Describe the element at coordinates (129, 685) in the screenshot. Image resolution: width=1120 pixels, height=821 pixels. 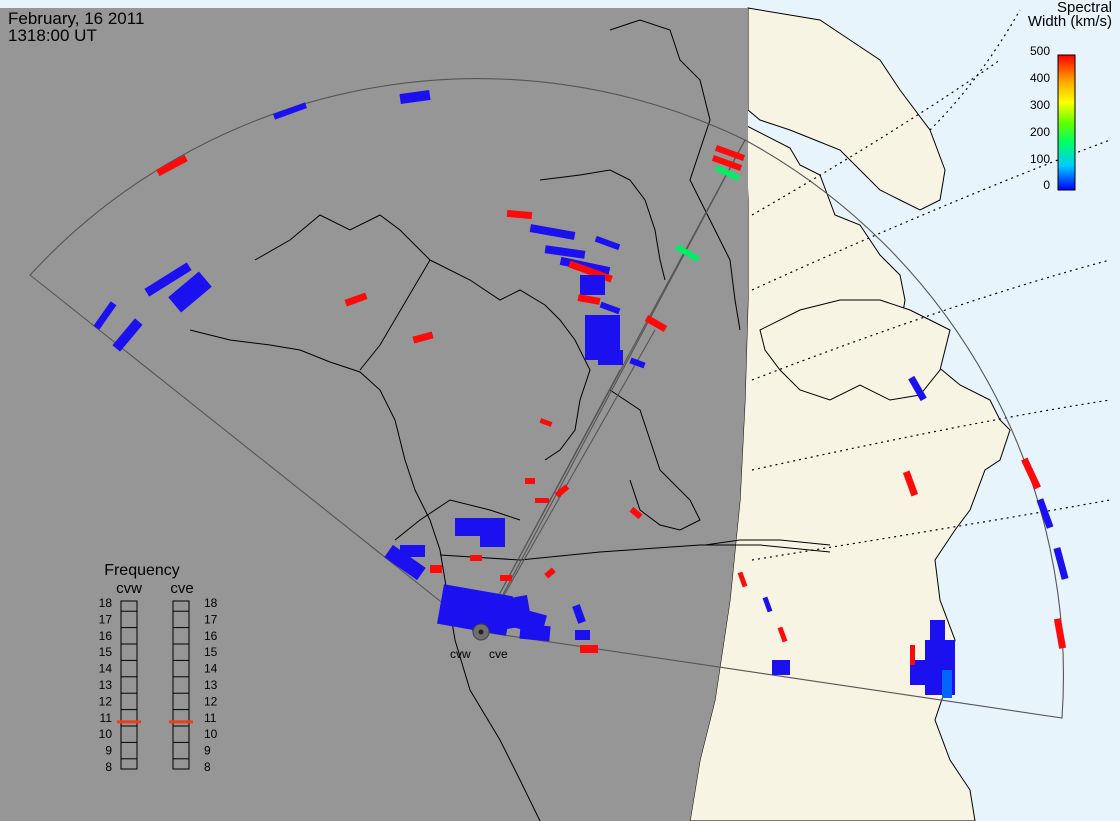
I see `frequency-column-cvw` at that location.